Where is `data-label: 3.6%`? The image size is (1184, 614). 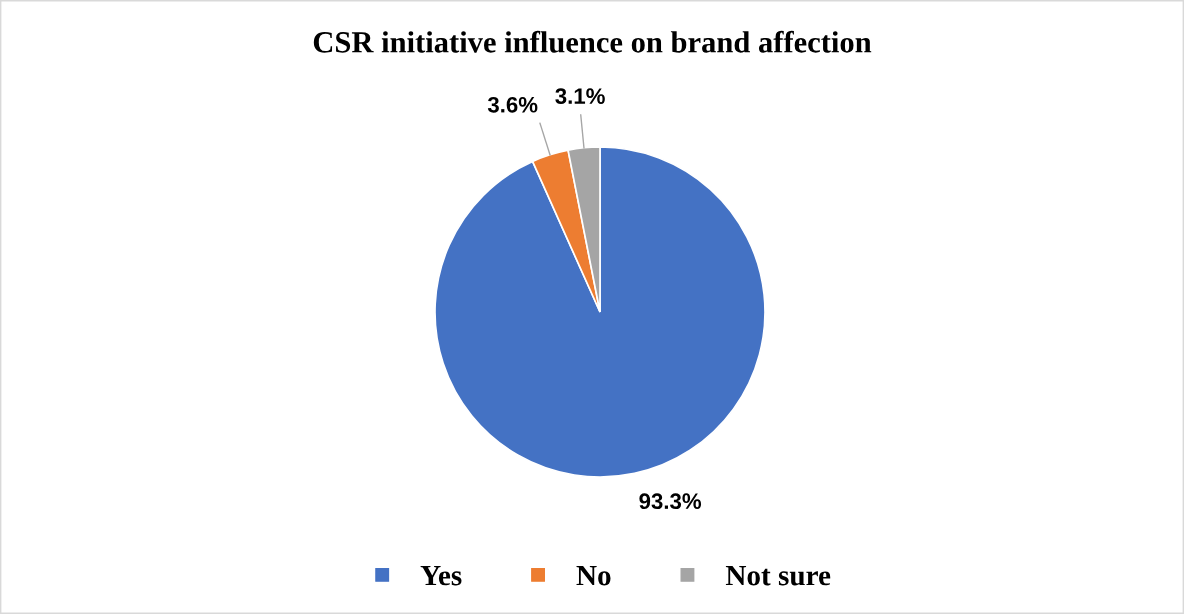
data-label: 3.6% is located at coordinates (512, 104).